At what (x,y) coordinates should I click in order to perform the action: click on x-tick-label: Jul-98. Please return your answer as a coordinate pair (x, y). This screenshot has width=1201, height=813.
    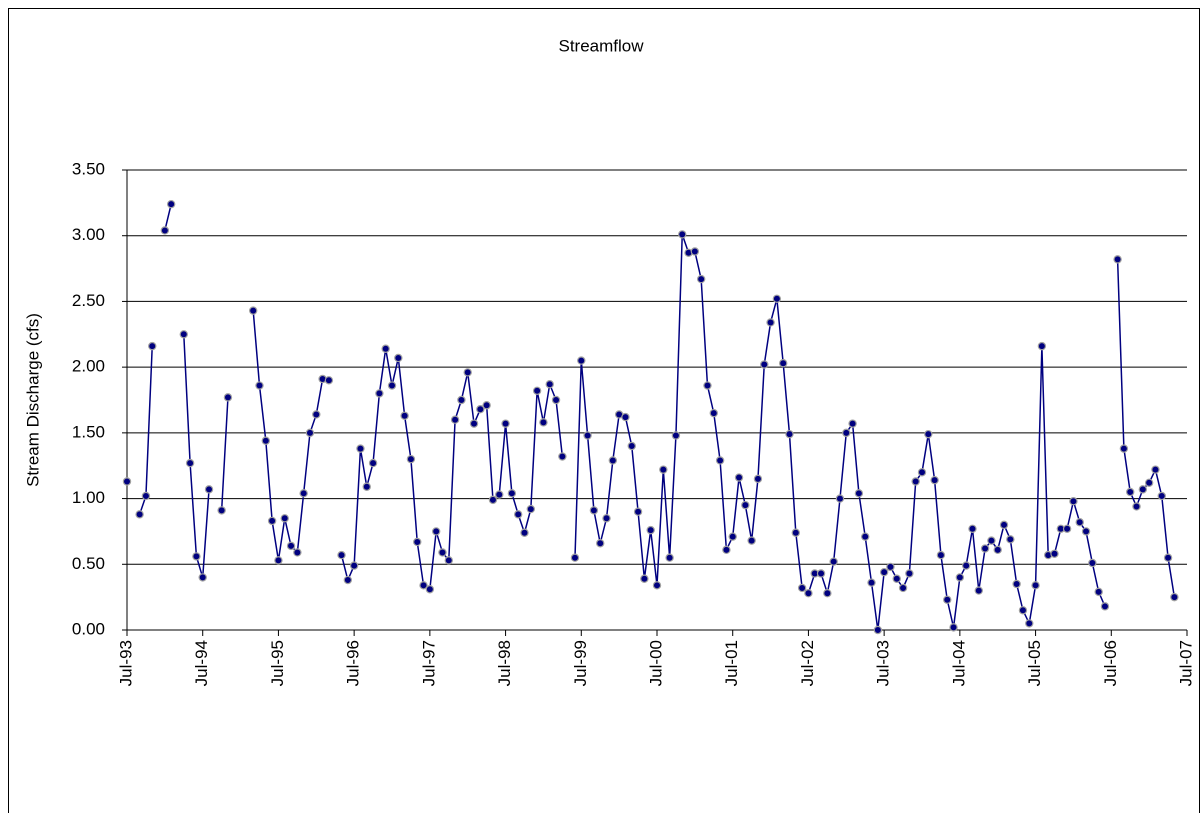
    Looking at the image, I should click on (504, 663).